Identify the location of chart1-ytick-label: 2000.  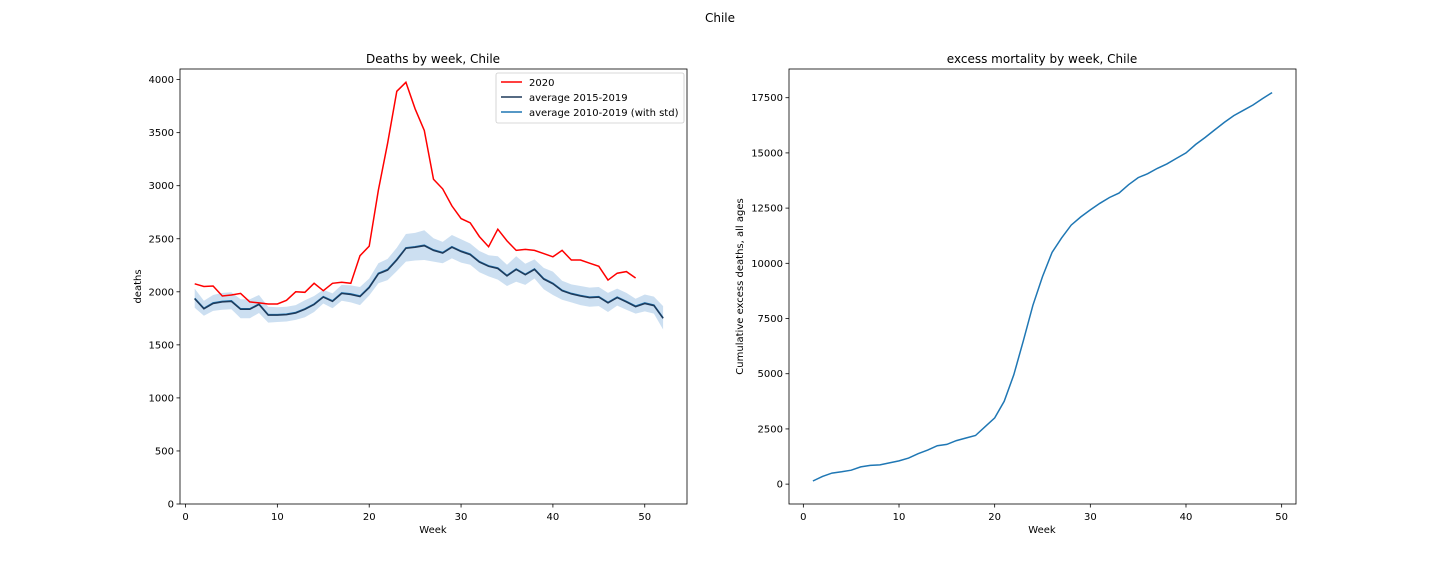
(161, 292).